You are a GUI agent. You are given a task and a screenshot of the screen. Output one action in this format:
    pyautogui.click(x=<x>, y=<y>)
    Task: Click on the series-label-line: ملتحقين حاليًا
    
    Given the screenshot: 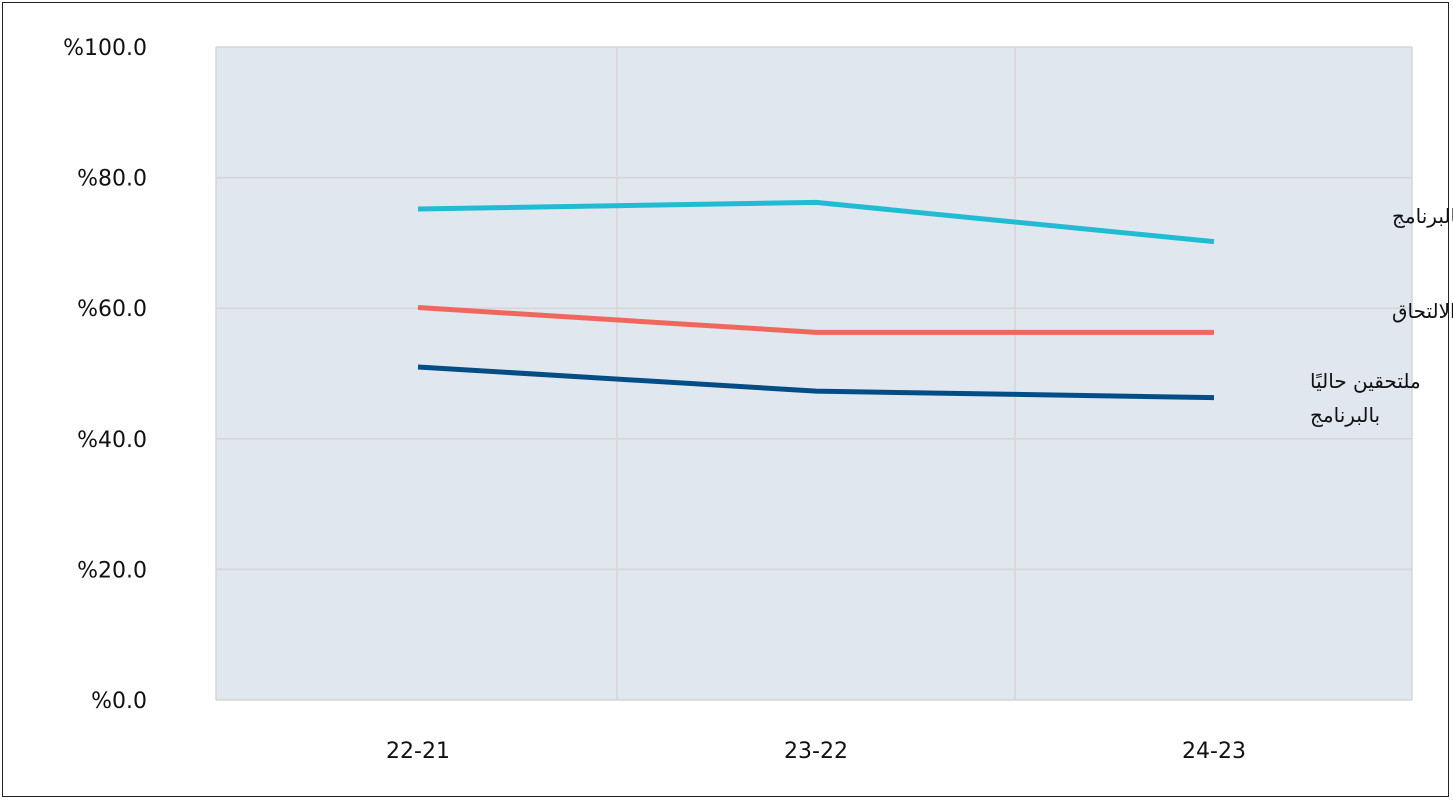 What is the action you would take?
    pyautogui.click(x=1365, y=381)
    